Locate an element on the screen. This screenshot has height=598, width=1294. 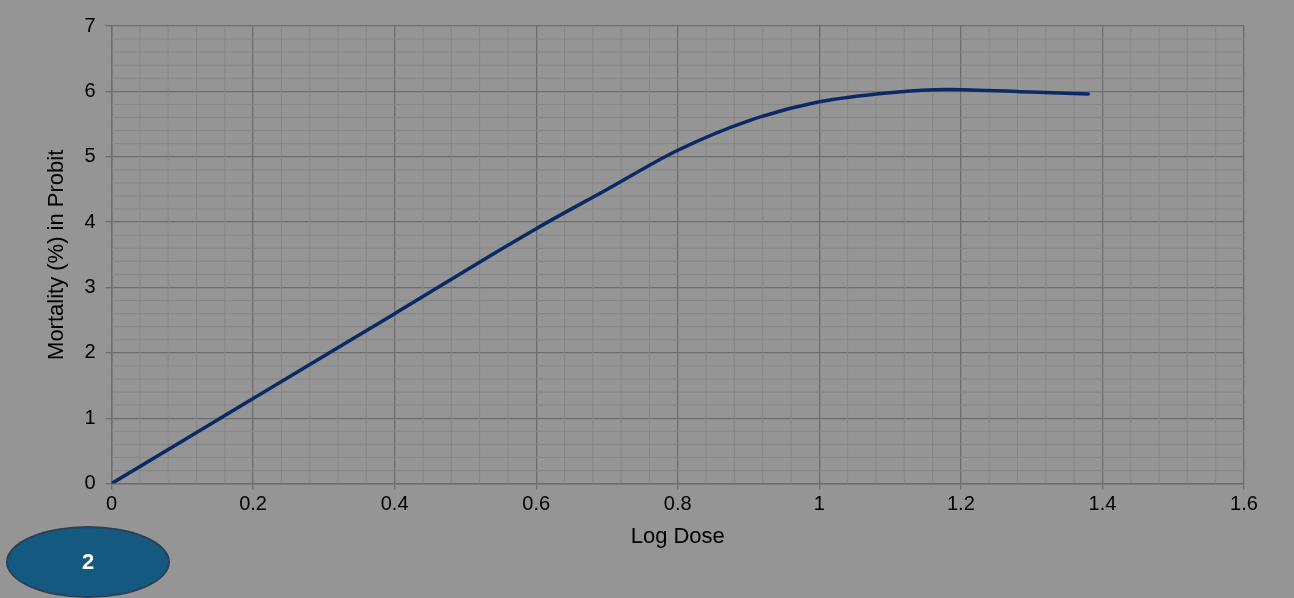
y-tick-label: 7 is located at coordinates (90, 24).